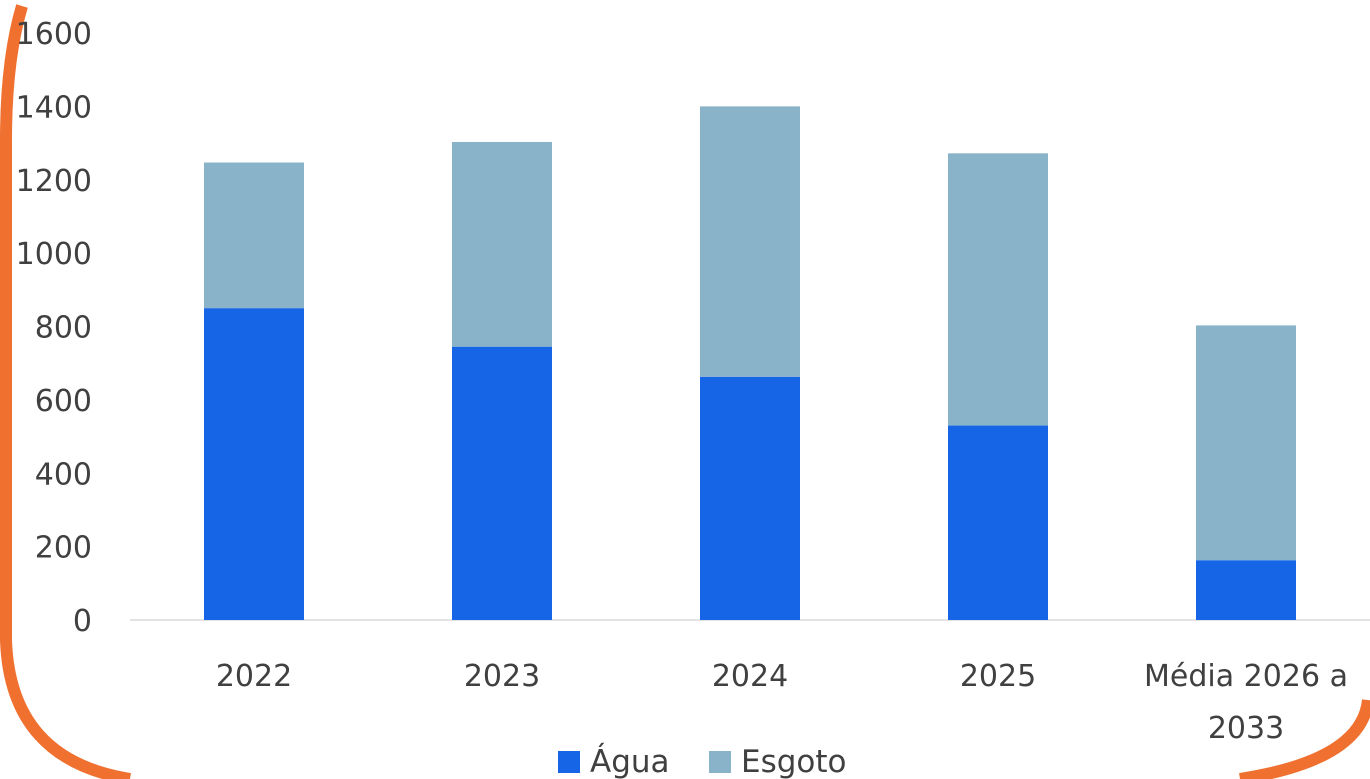  Describe the element at coordinates (630, 761) in the screenshot. I see `legend-label-agua: Água` at that location.